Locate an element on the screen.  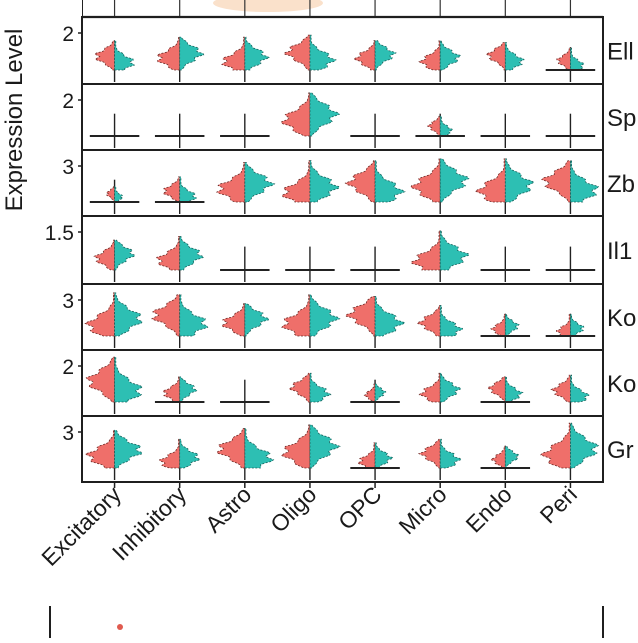
gene-label: Zb is located at coordinates (621, 184).